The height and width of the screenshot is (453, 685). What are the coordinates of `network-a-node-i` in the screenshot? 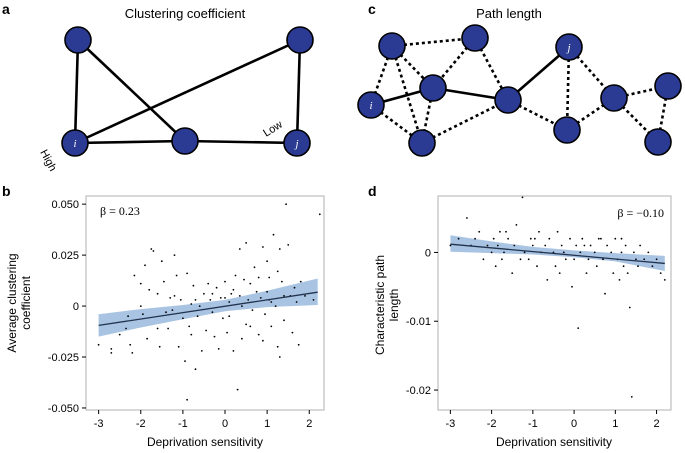 It's located at (75, 143).